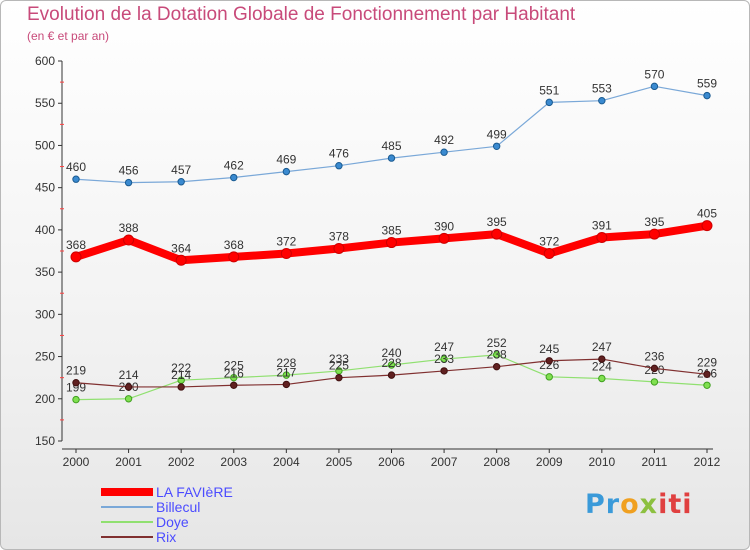 This screenshot has height=550, width=750. I want to click on data-label: 372, so click(549, 242).